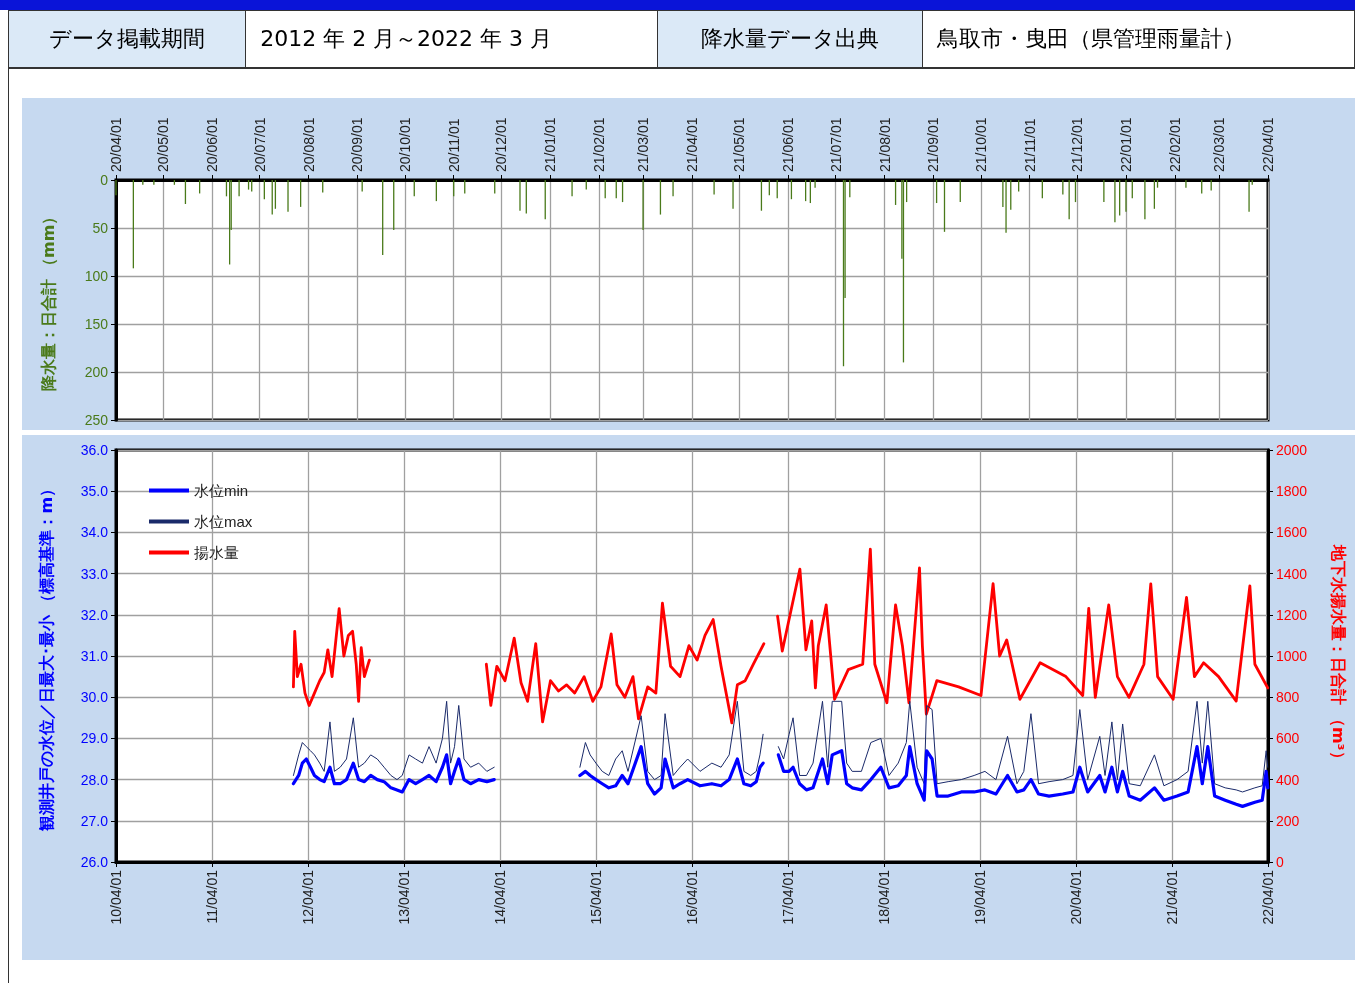 Image resolution: width=1355 pixels, height=983 pixels. I want to click on x-tick-label: 15/04/01, so click(595, 897).